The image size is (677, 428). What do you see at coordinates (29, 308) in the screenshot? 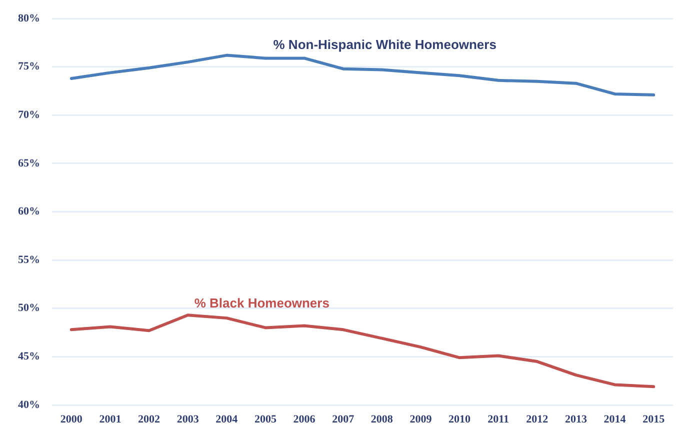
I see `y-tick-label: 50%` at bounding box center [29, 308].